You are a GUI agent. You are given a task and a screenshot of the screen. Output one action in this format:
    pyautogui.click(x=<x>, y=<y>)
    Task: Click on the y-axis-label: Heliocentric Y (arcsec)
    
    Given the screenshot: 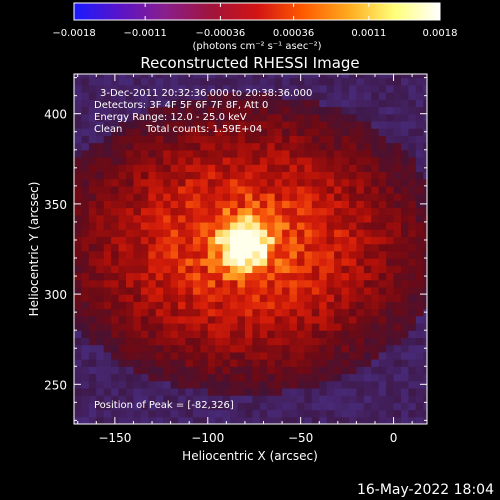 What is the action you would take?
    pyautogui.click(x=34, y=249)
    